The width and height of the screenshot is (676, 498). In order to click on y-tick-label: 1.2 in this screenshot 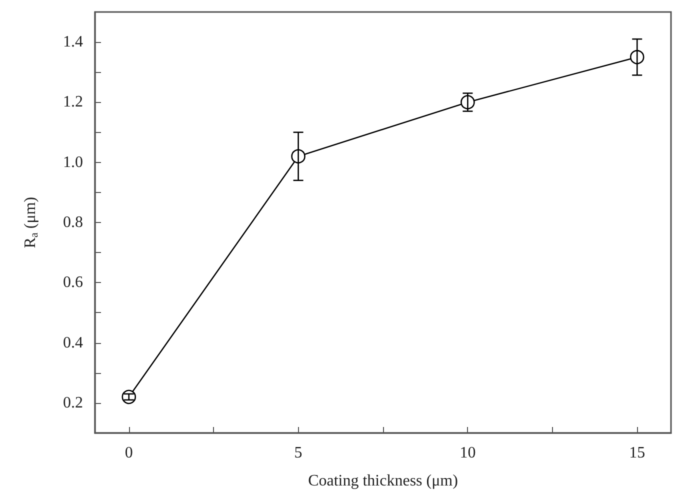, I will do `click(73, 102)`.